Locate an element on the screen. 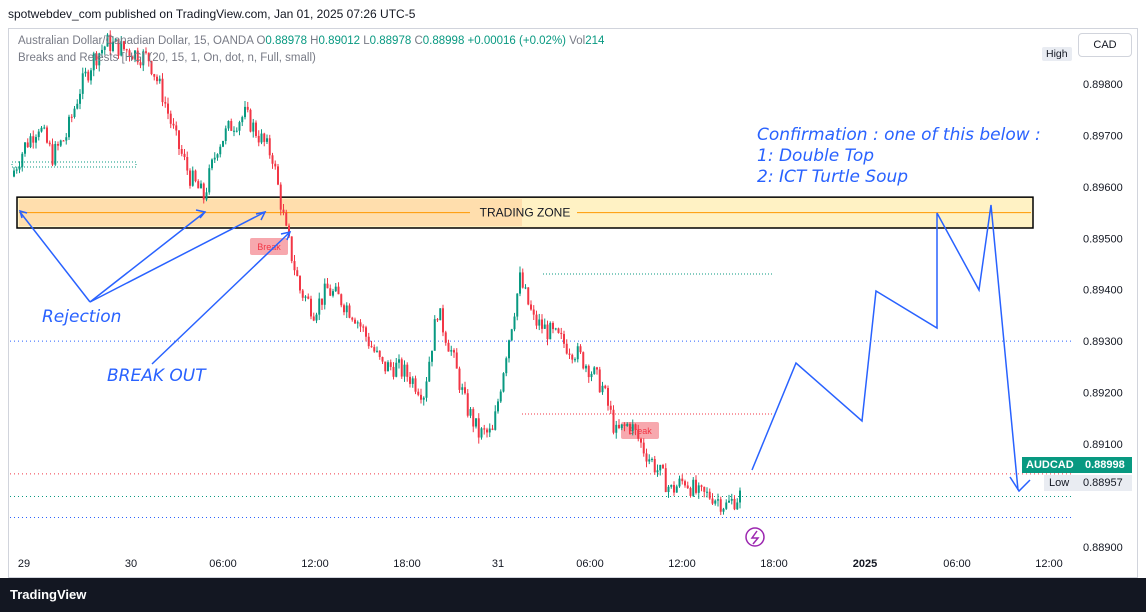  projection-arrow is located at coordinates (1020, 484).